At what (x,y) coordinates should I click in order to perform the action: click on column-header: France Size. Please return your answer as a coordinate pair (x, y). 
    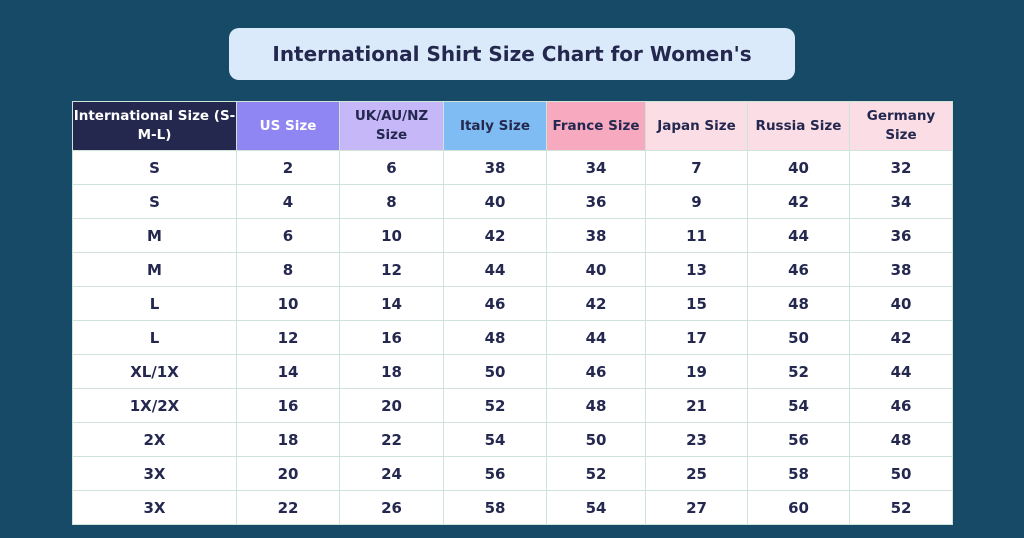
    Looking at the image, I should click on (596, 126).